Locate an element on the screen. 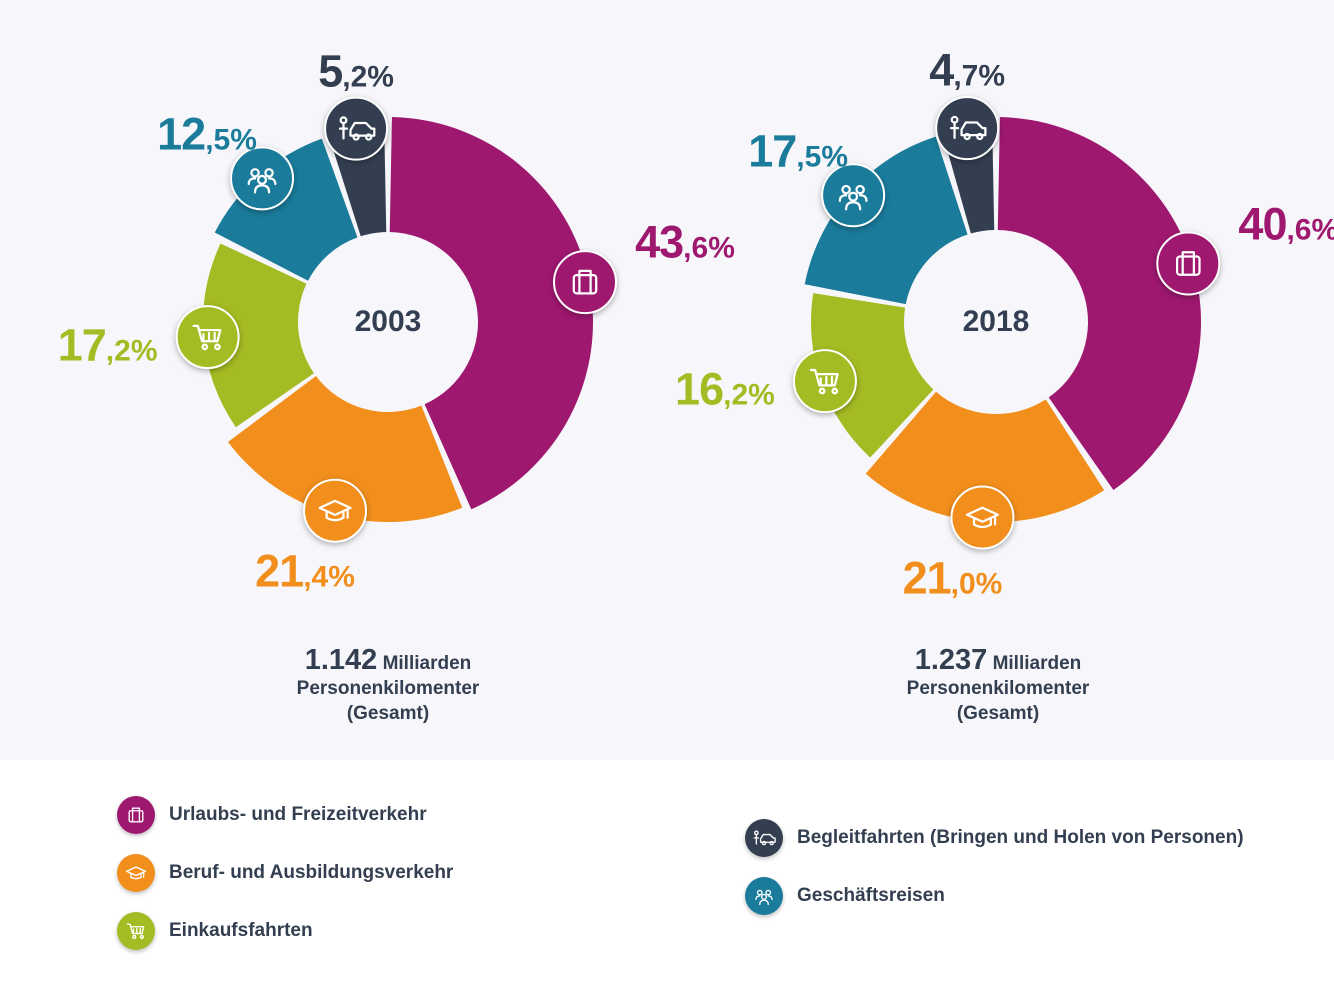  pct-int: 4 is located at coordinates (941, 70).